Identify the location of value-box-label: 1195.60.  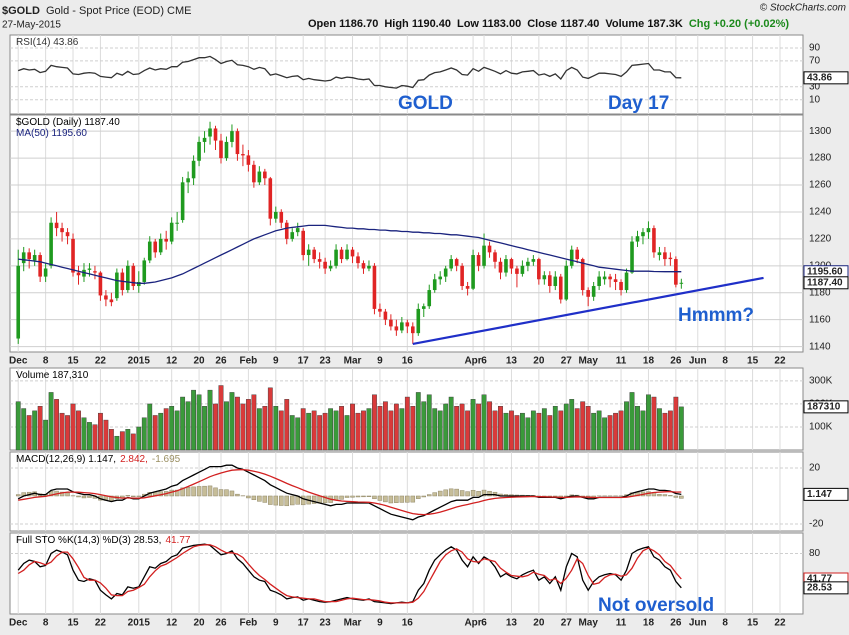
(825, 271).